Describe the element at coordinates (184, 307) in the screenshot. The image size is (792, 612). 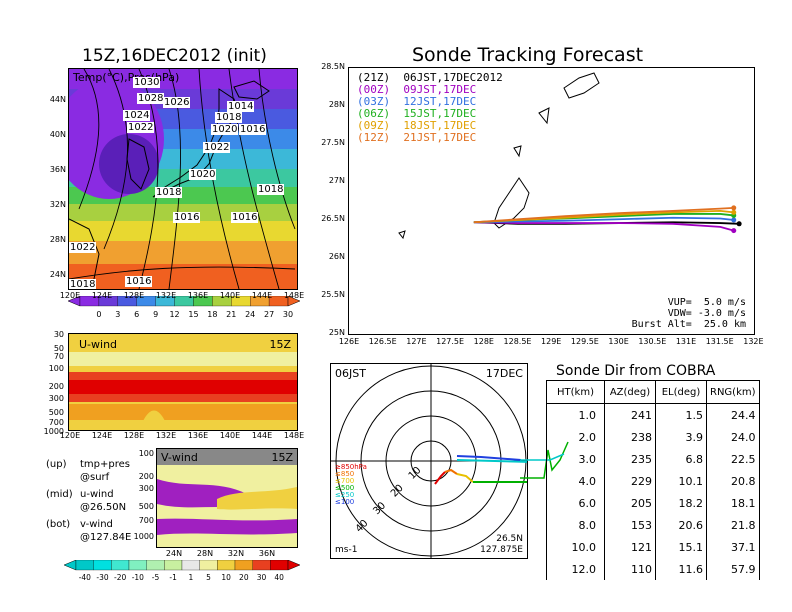
I see `temp-colorbar: 0 3 6 9 12 15 18 21 24 27 30` at that location.